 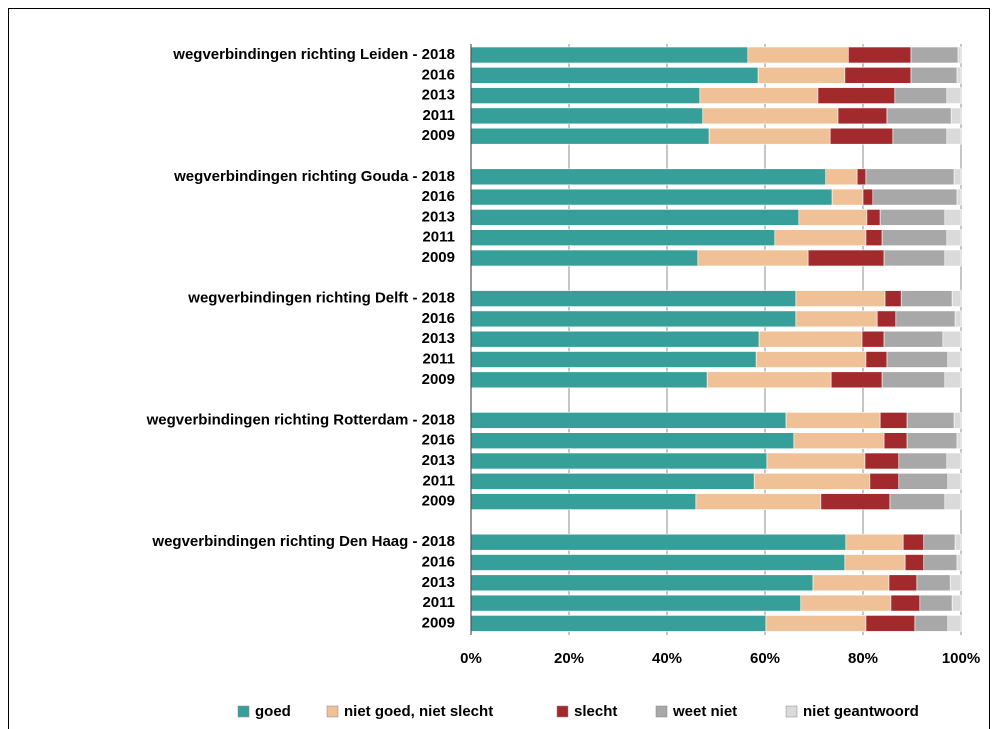 I want to click on x-tick-label: 40%, so click(x=667, y=658).